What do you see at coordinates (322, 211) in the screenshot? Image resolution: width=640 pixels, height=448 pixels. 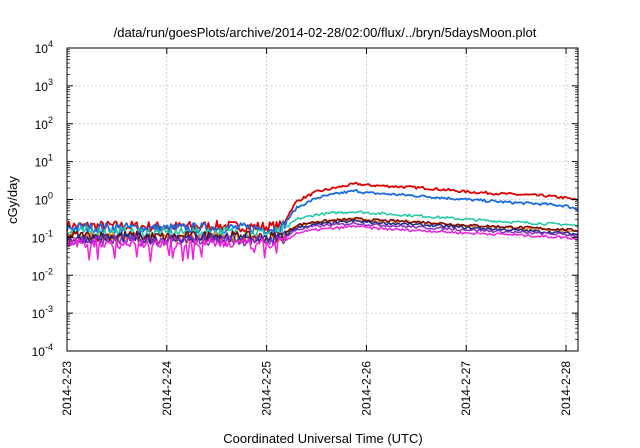 I see `series-blue` at bounding box center [322, 211].